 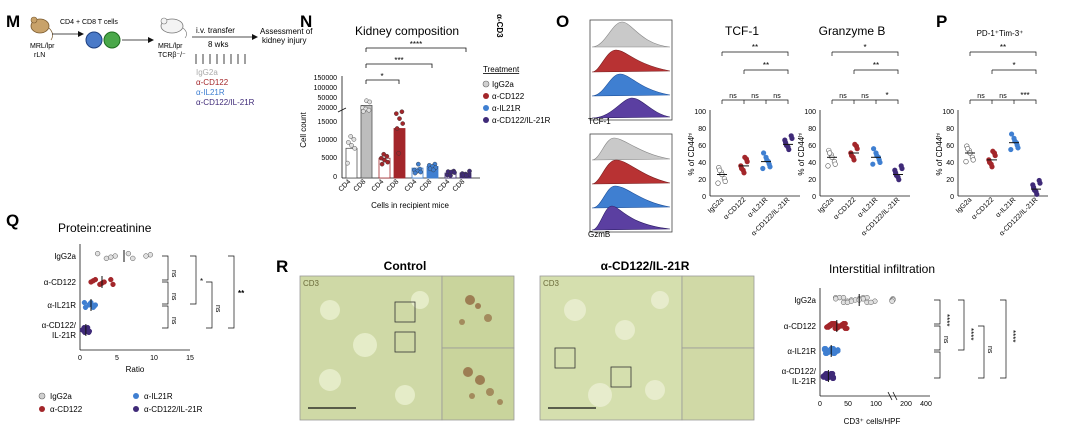 I want to click on q-legend-item: α-CD122/IL-21R, so click(x=173, y=409).